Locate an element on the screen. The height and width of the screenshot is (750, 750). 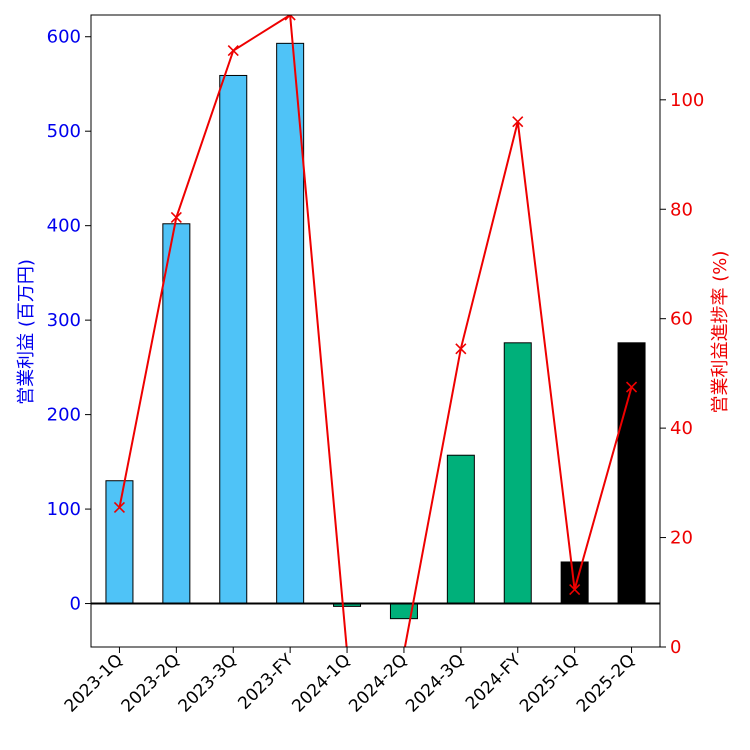
x-tick-label-2024-3Q: 2024-3Q is located at coordinates (435, 683).